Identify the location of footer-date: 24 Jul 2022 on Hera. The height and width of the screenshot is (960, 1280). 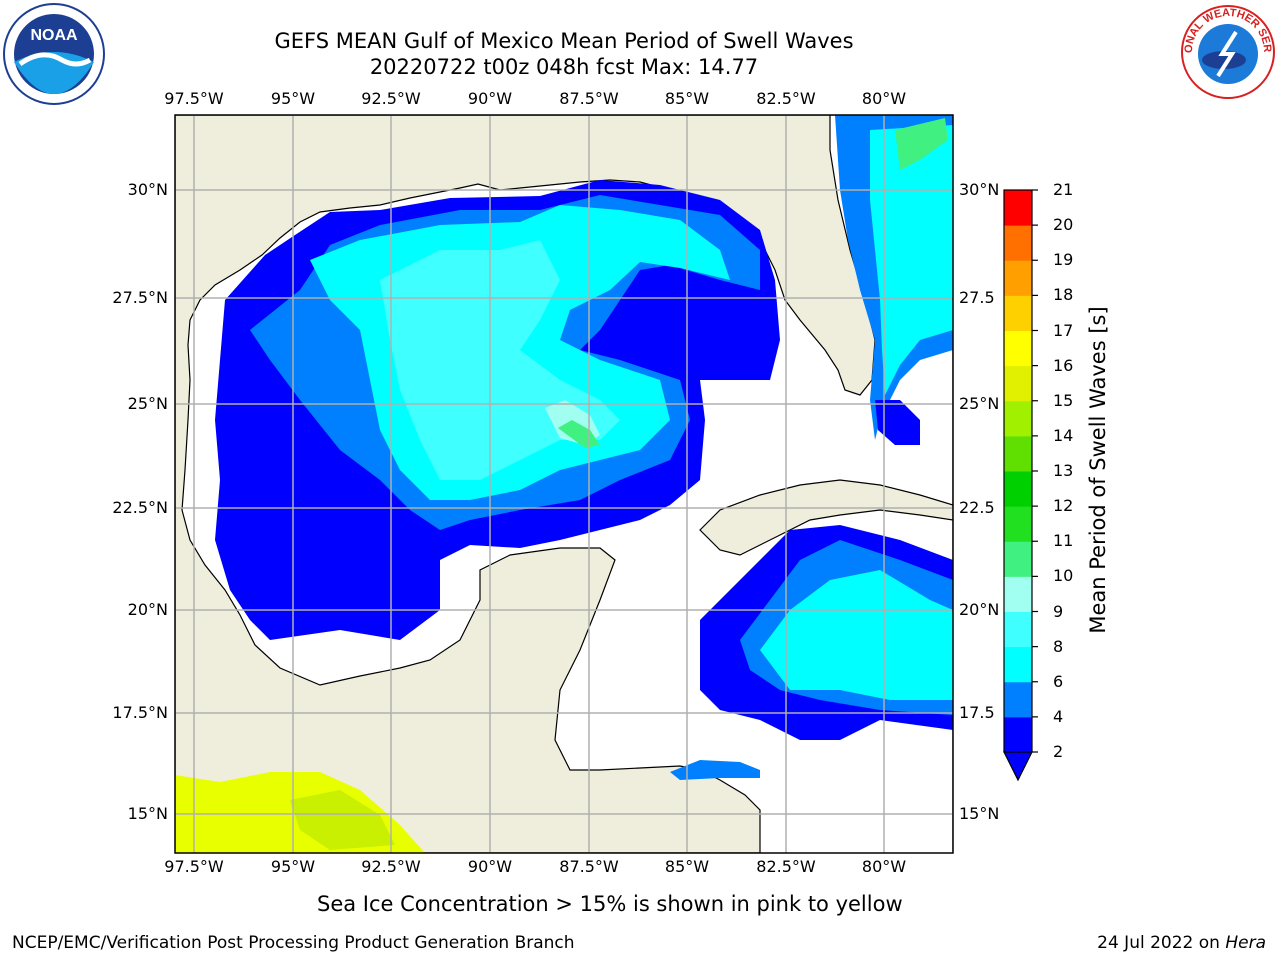
(1181, 943).